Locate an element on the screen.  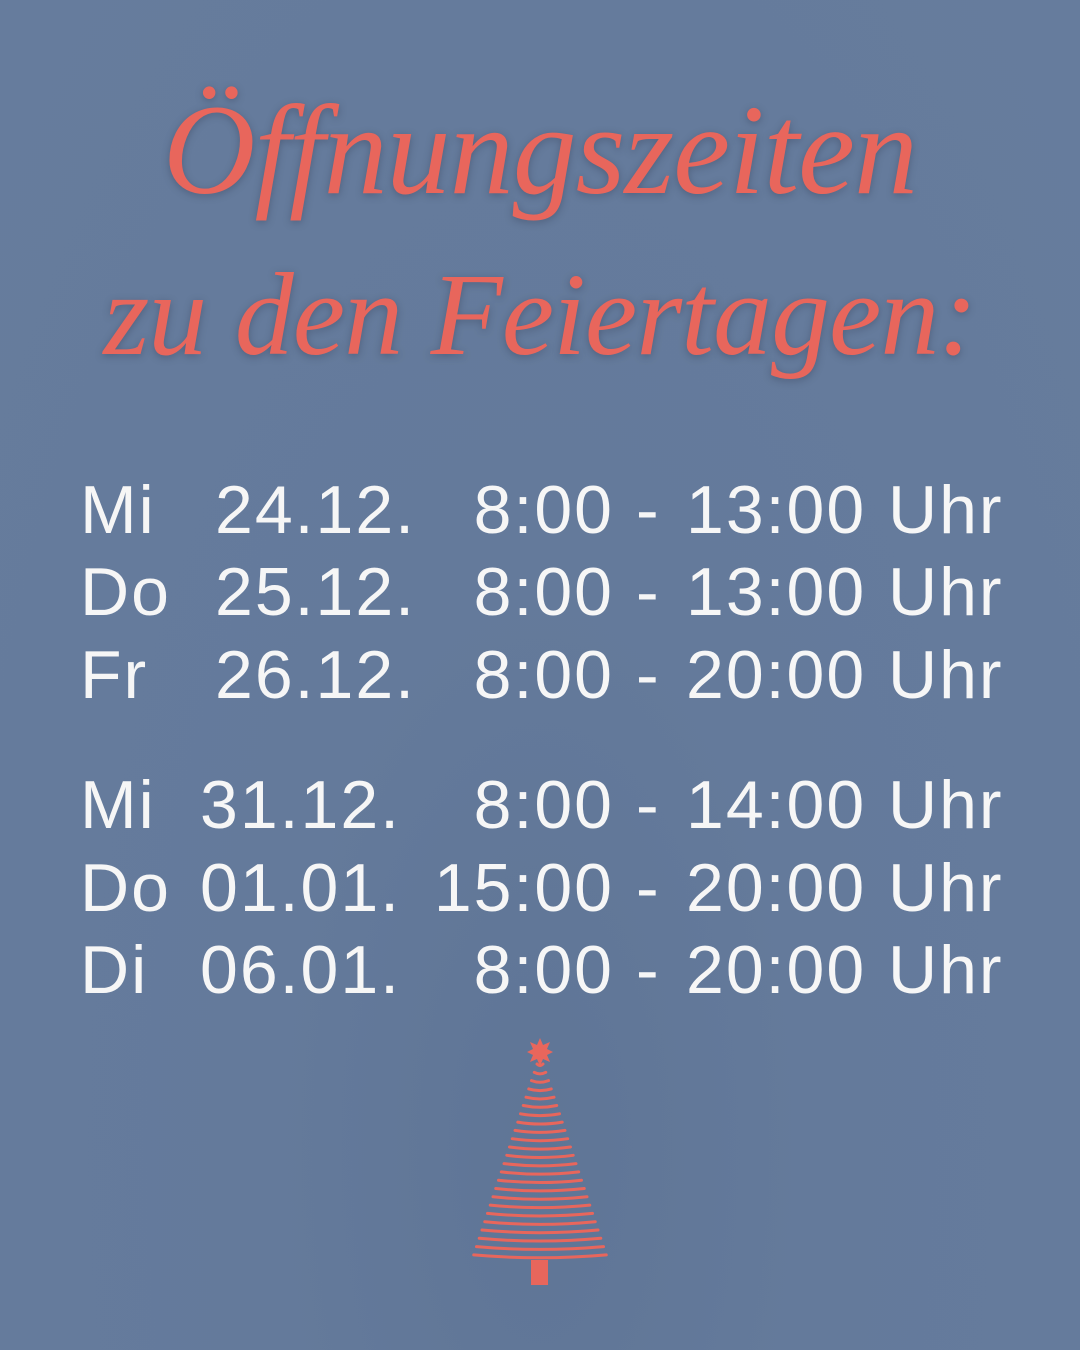
schedule-date: 06.01. is located at coordinates (301, 970).